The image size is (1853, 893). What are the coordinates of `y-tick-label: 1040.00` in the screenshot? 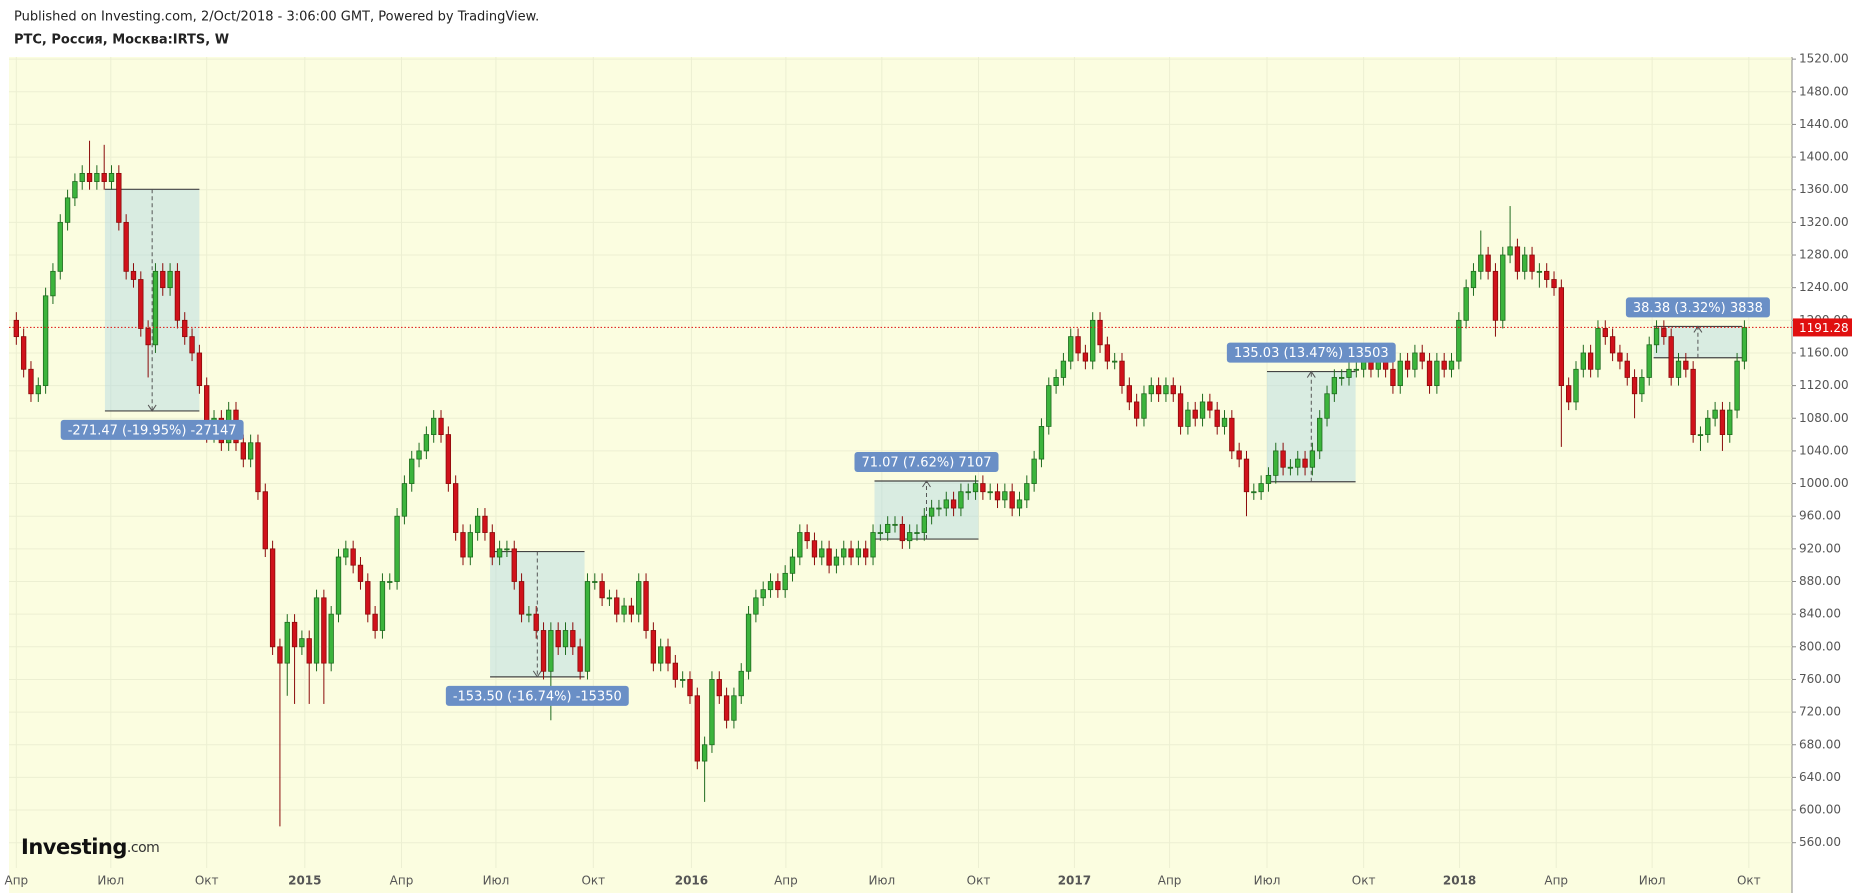 It's located at (1824, 450).